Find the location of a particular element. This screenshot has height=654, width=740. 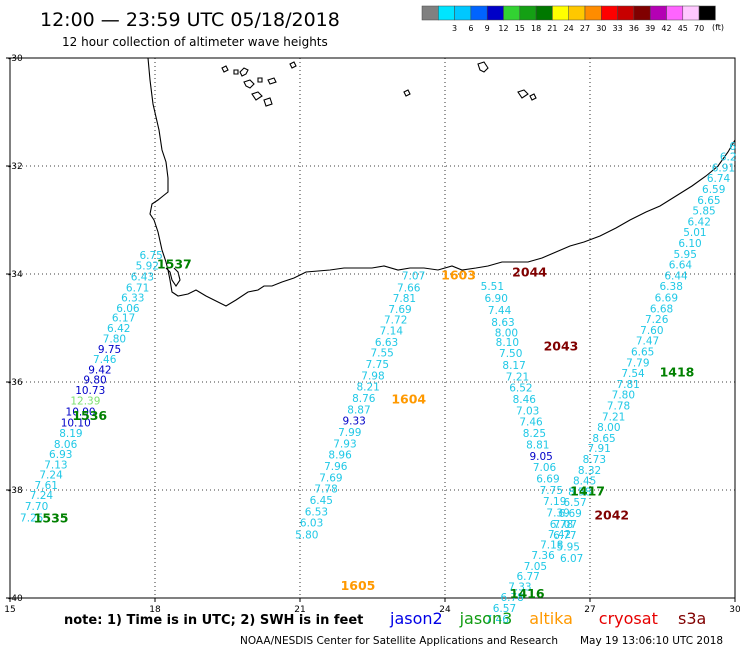

satellite-name-s3a: s3a is located at coordinates (692, 618).